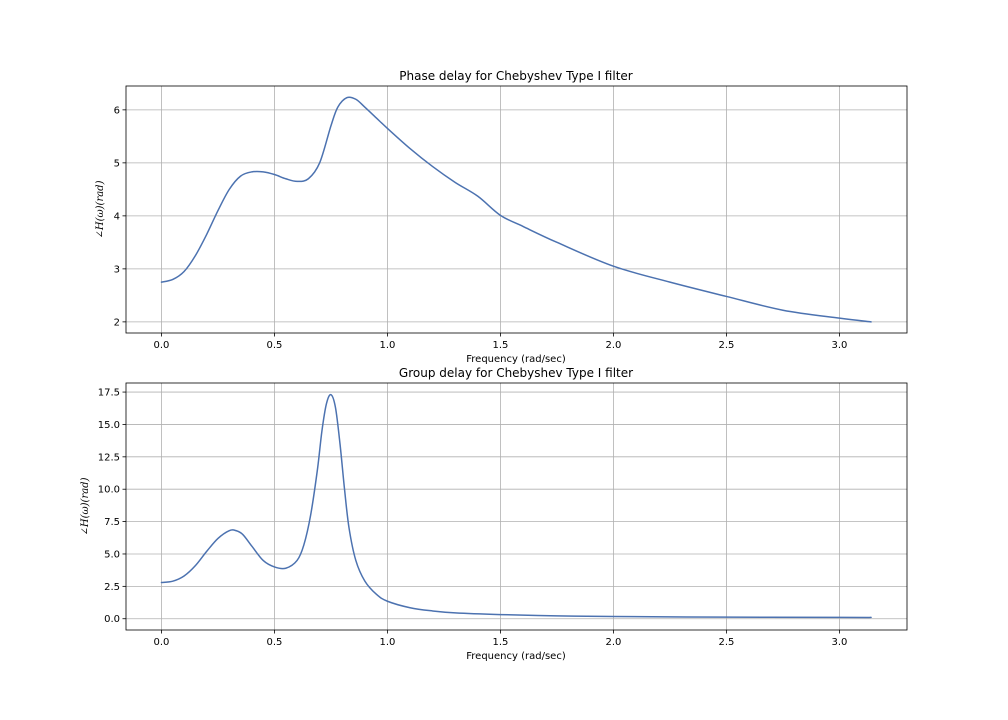 Image resolution: width=1008 pixels, height=720 pixels. I want to click on group-delay-x-tick-label: 1.5, so click(501, 642).